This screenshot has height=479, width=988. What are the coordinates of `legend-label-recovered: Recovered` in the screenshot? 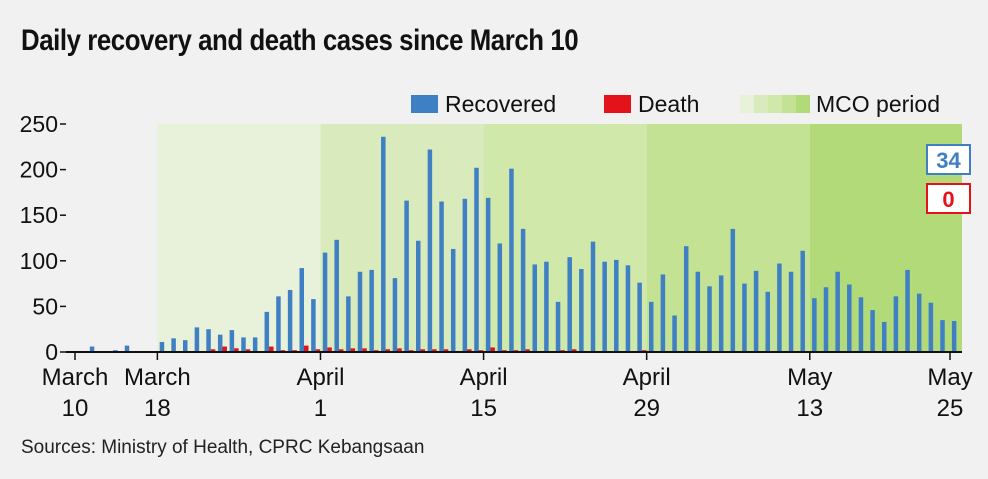 It's located at (500, 104).